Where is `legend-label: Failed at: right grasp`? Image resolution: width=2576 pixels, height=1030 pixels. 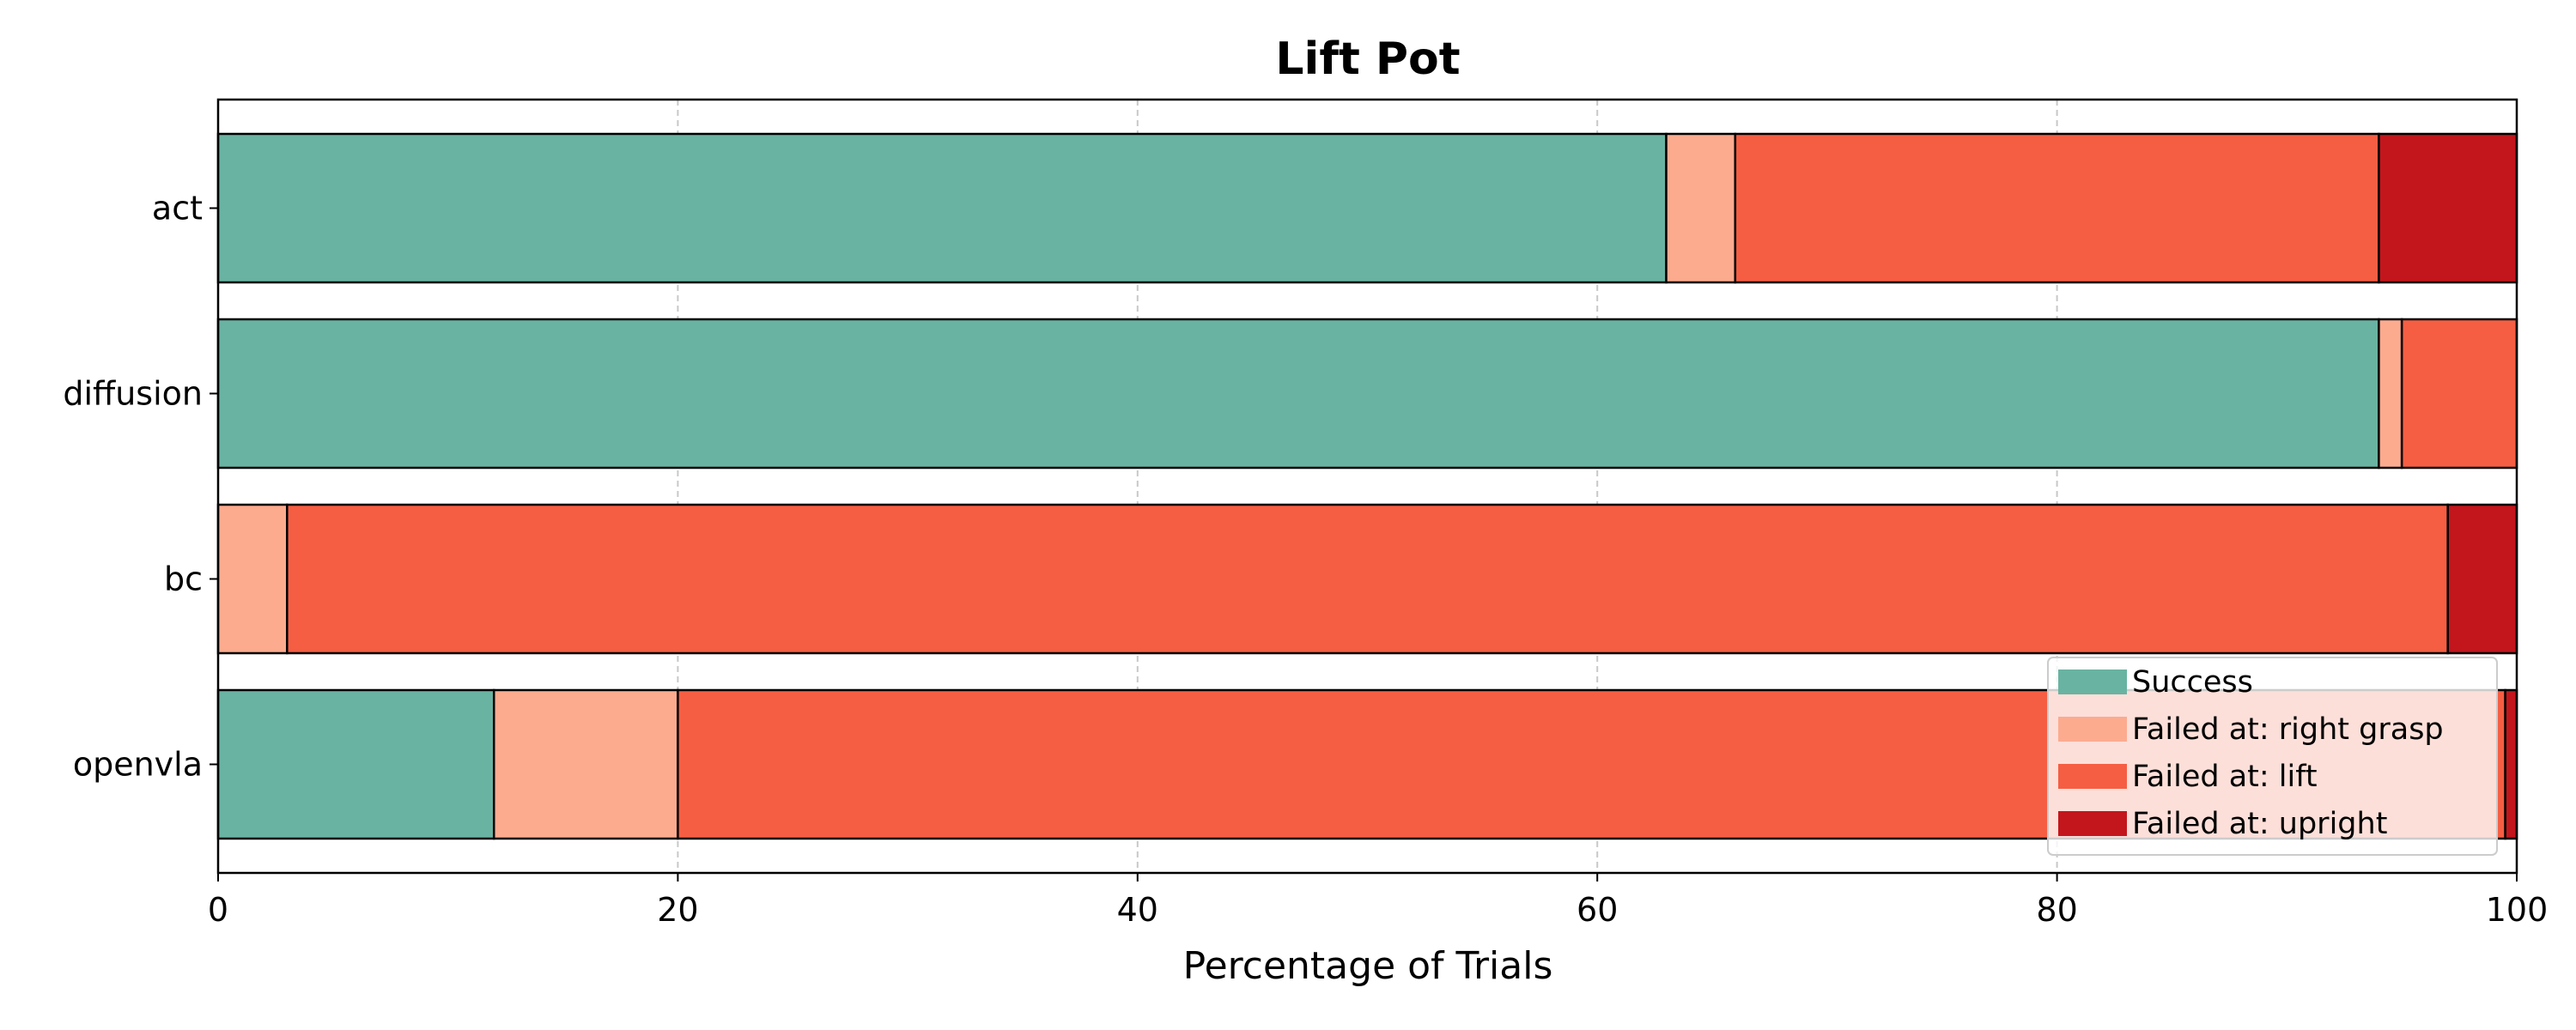 legend-label: Failed at: right grasp is located at coordinates (2288, 729).